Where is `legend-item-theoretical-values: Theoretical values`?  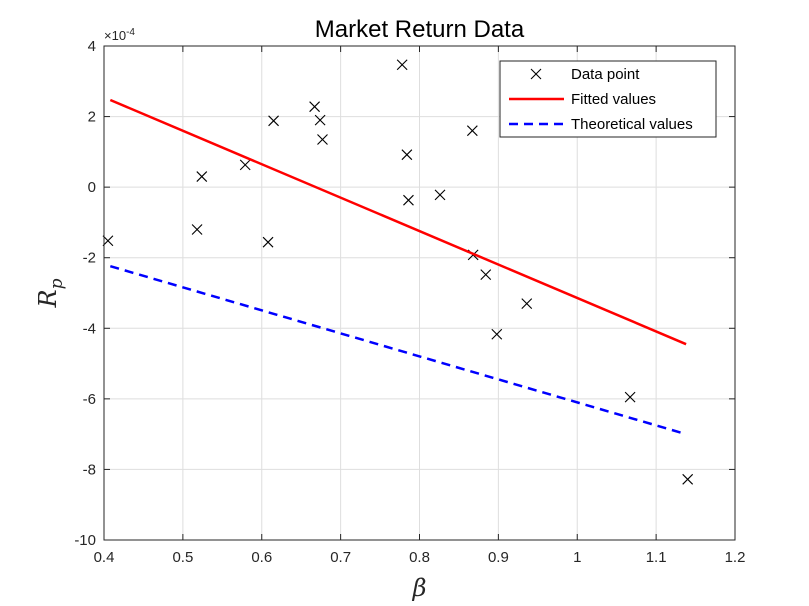
legend-item-theoretical-values: Theoretical values is located at coordinates (601, 124).